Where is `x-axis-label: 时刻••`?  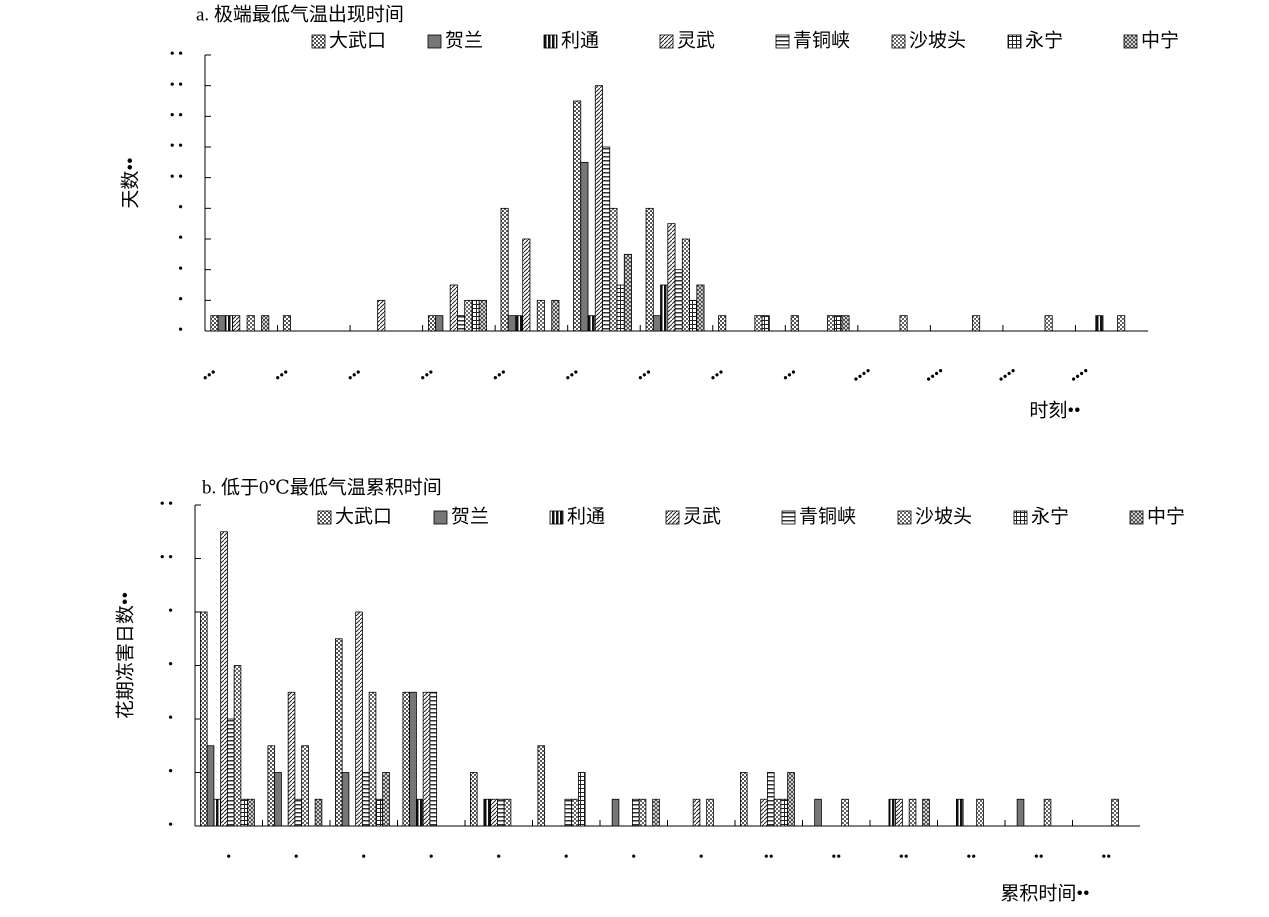 x-axis-label: 时刻•• is located at coordinates (1054, 410).